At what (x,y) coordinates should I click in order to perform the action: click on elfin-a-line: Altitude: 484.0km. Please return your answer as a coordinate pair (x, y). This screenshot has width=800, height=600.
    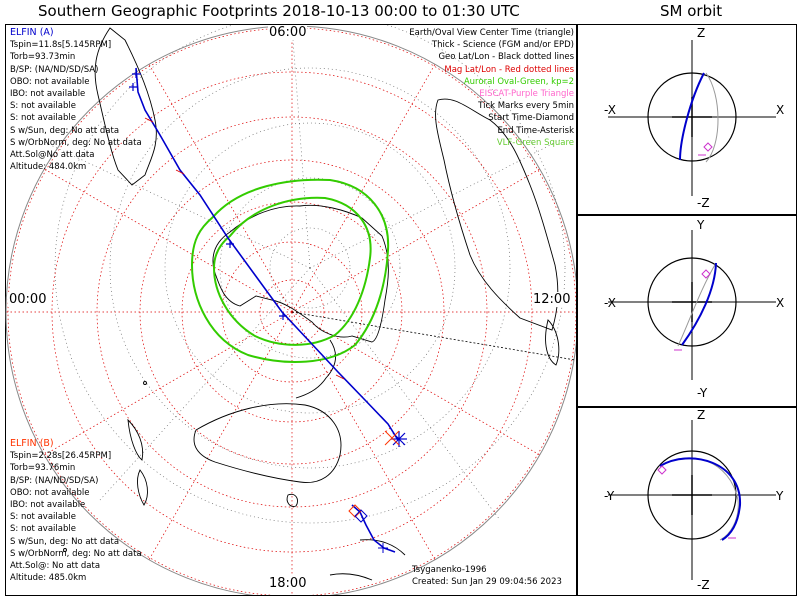
    Looking at the image, I should click on (48, 167).